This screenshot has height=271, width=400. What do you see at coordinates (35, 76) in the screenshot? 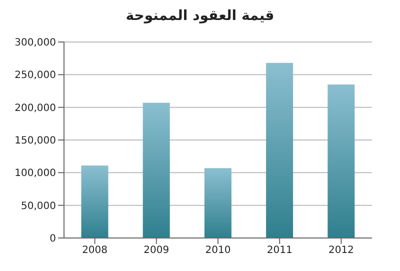
I see `y-tick-label: 250,000` at bounding box center [35, 76].